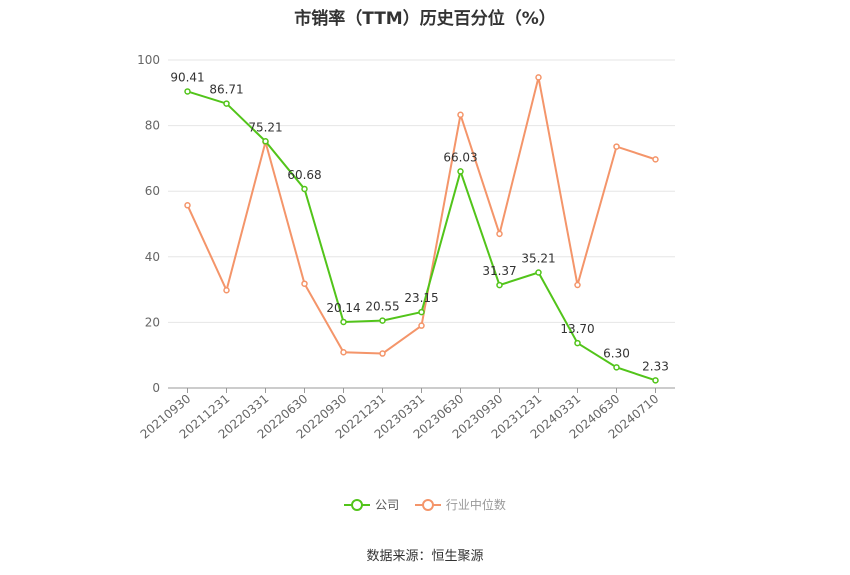  Describe the element at coordinates (382, 307) in the screenshot. I see `data-label: 20.55` at that location.